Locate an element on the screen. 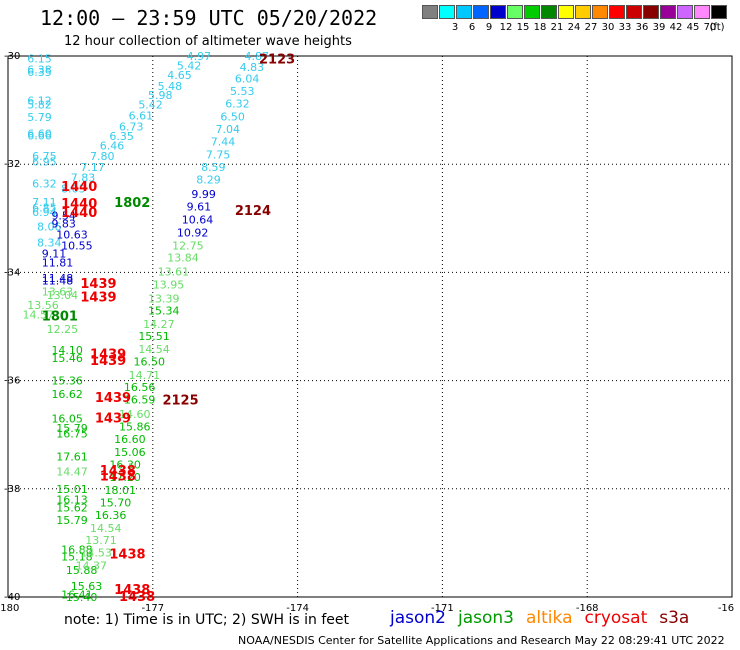  wave-height-value: 16.05 is located at coordinates (67, 418).